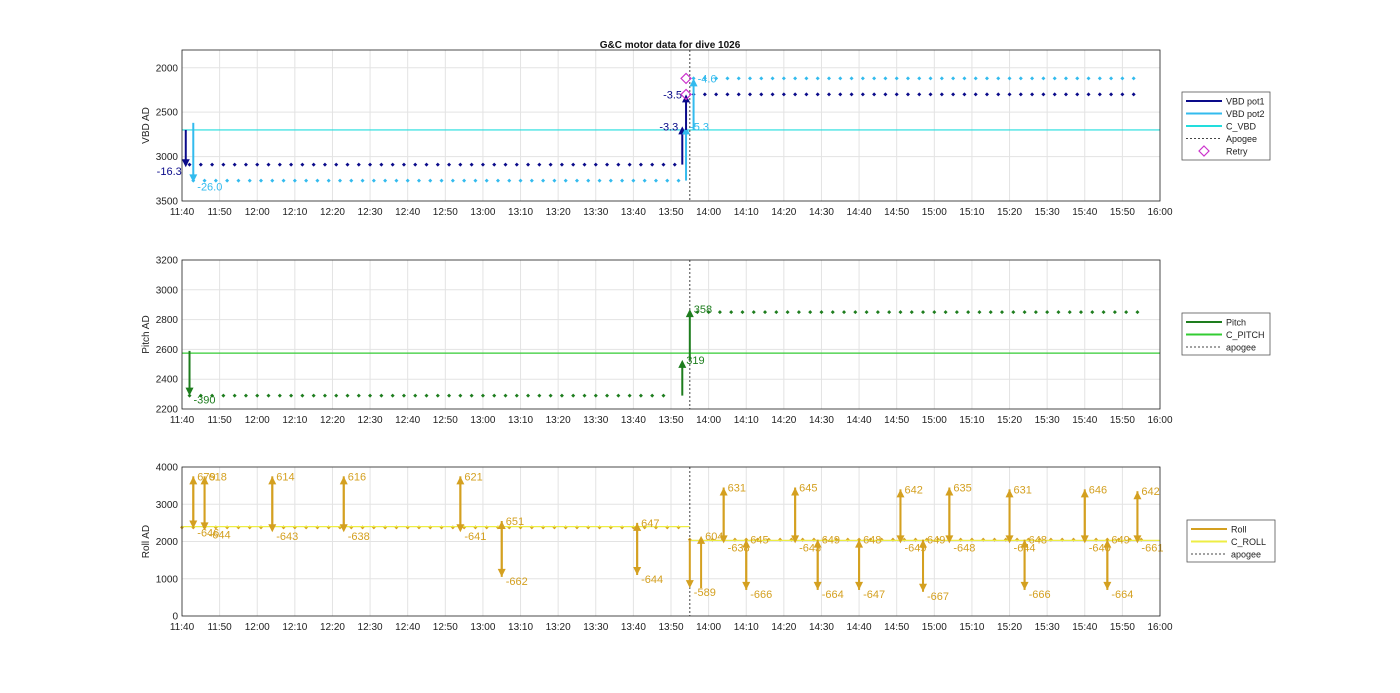 This screenshot has height=693, width=1400. What do you see at coordinates (332, 420) in the screenshot?
I see `x-tick-label: 12:20` at bounding box center [332, 420].